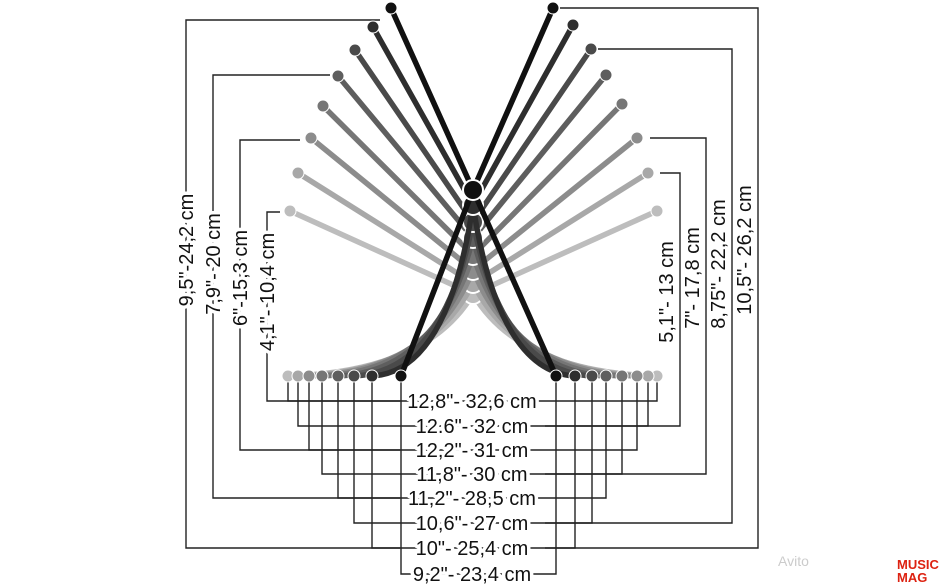 The height and width of the screenshot is (587, 940). Describe the element at coordinates (719, 263) in the screenshot. I see `size-label: 8,75"- 22,2 cm` at that location.